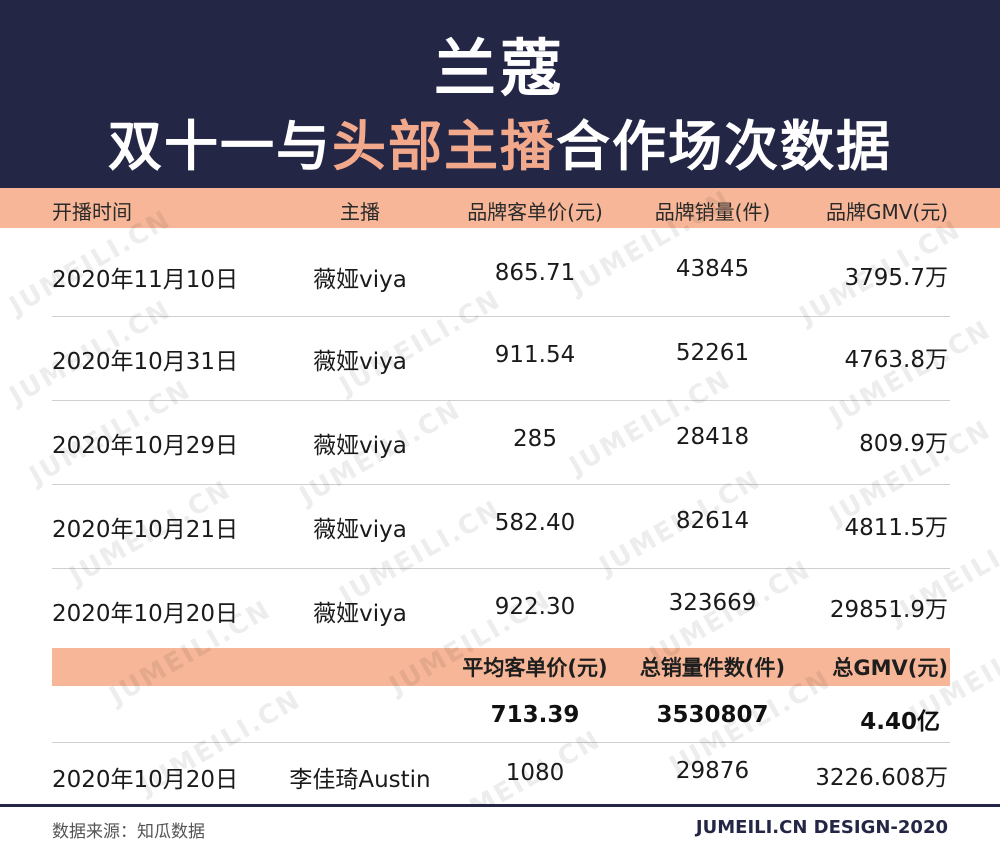  Describe the element at coordinates (535, 523) in the screenshot. I see `cell-price: 582.40` at that location.